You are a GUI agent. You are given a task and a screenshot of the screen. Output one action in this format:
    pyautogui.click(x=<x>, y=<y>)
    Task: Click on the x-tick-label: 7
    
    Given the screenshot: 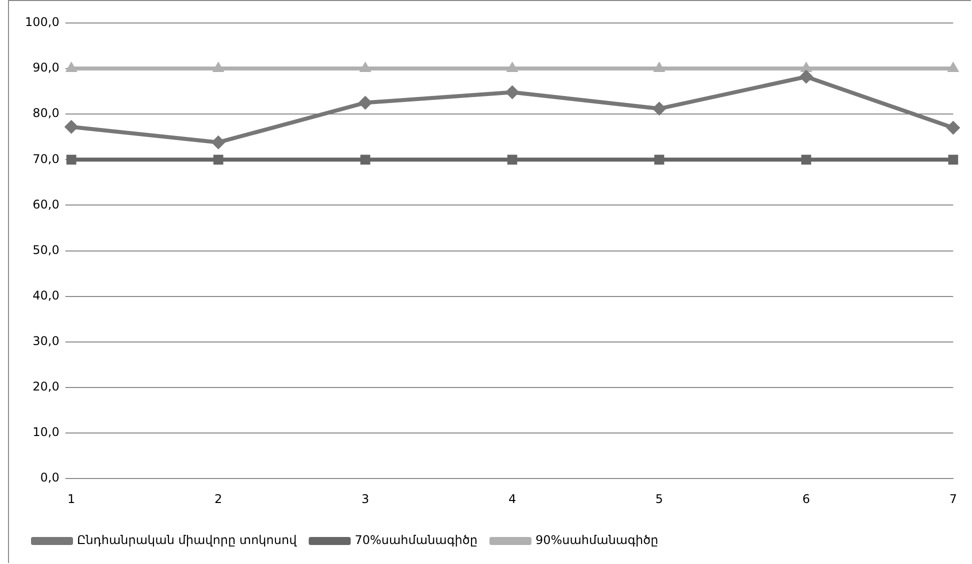 What is the action you would take?
    pyautogui.click(x=953, y=499)
    